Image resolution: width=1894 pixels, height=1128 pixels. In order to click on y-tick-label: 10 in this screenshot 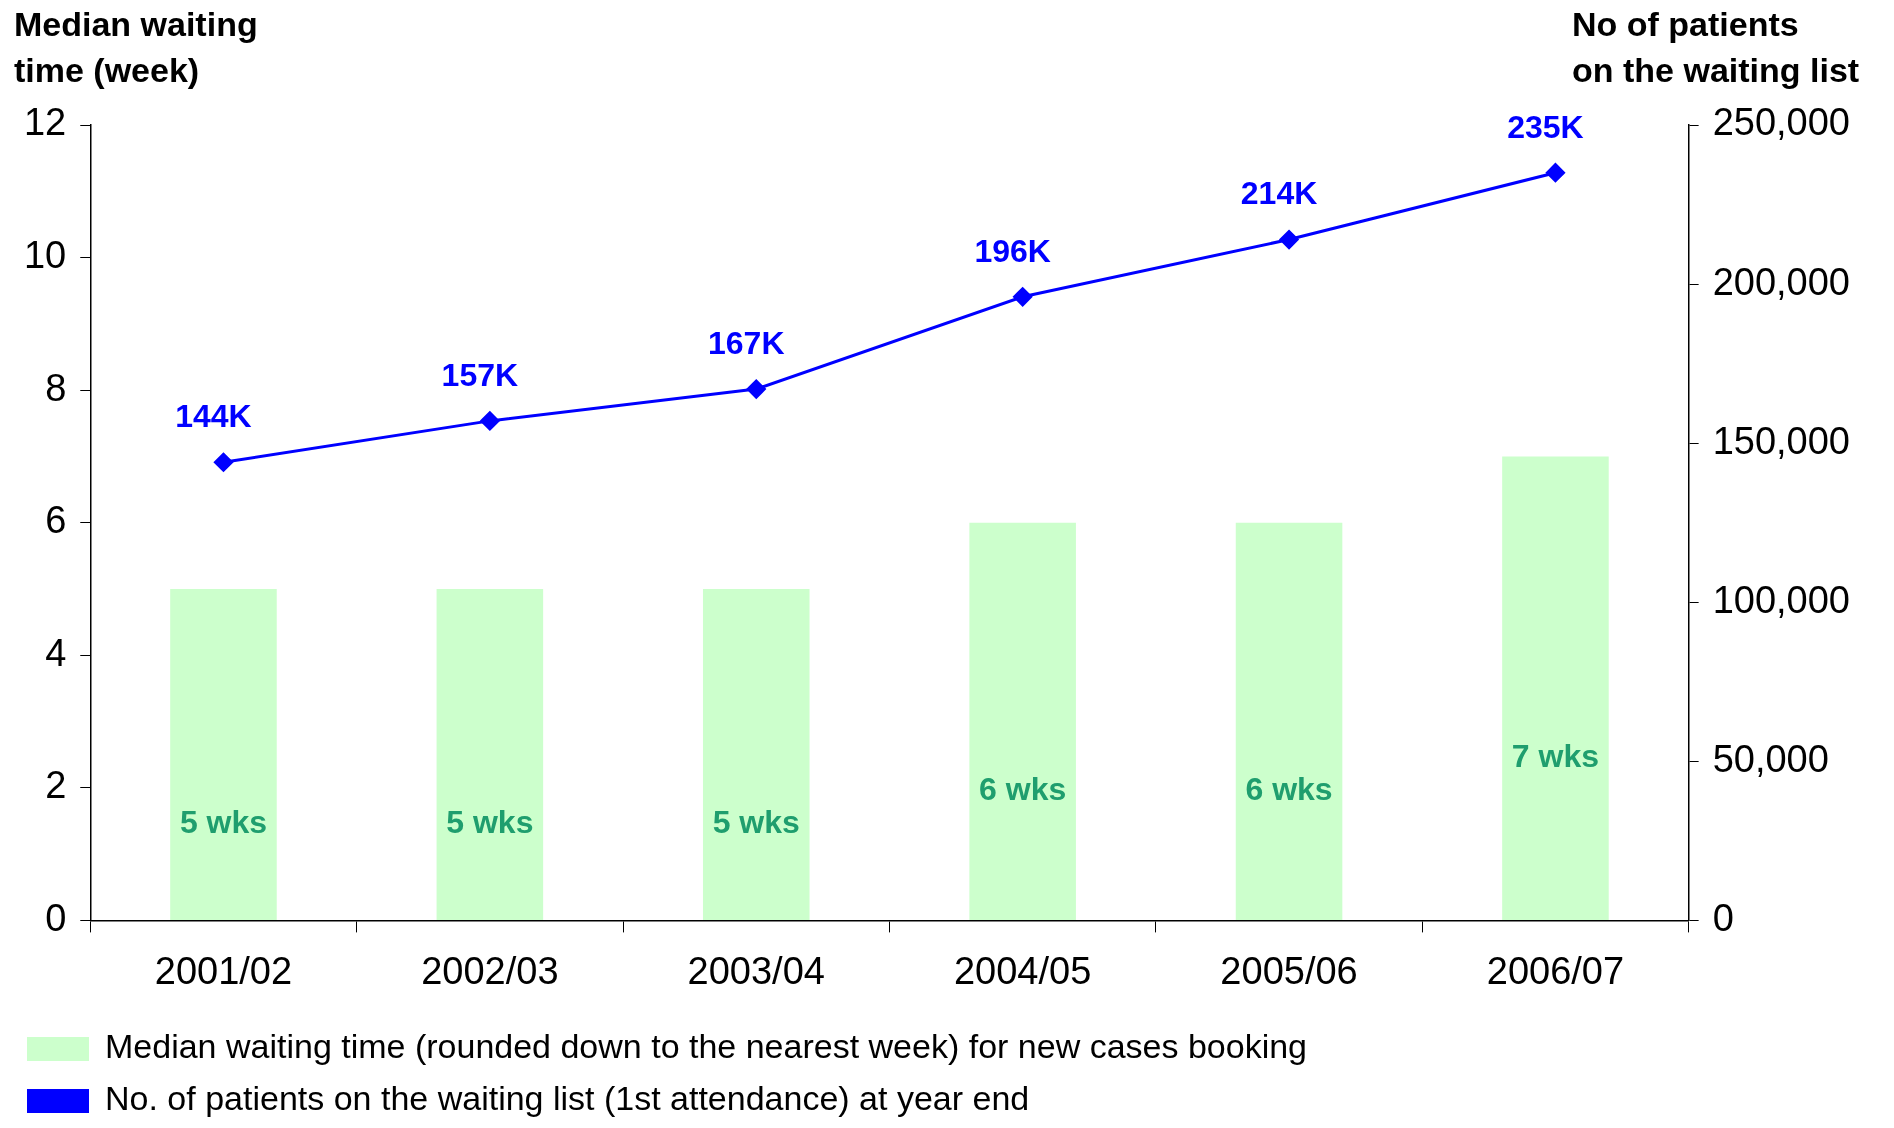, I will do `click(45, 255)`.